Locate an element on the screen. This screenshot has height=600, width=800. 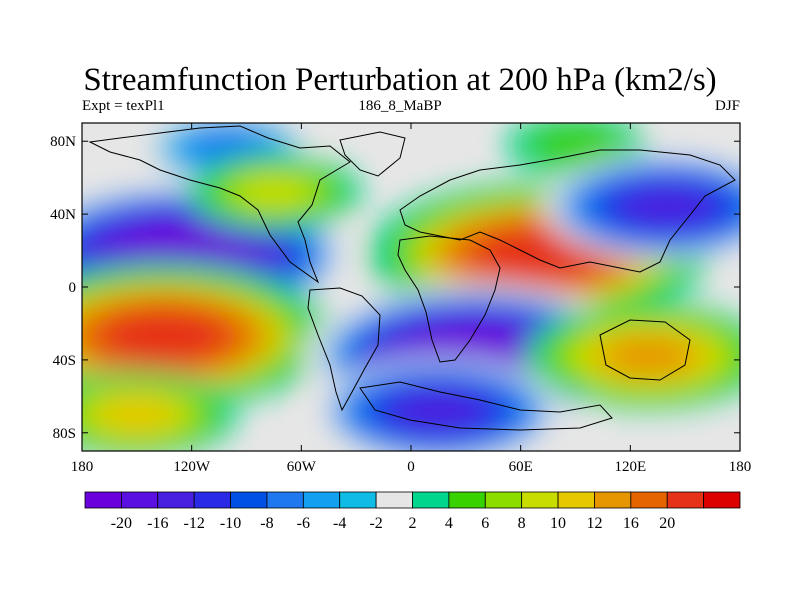
colorbar-label: -20 is located at coordinates (121, 523).